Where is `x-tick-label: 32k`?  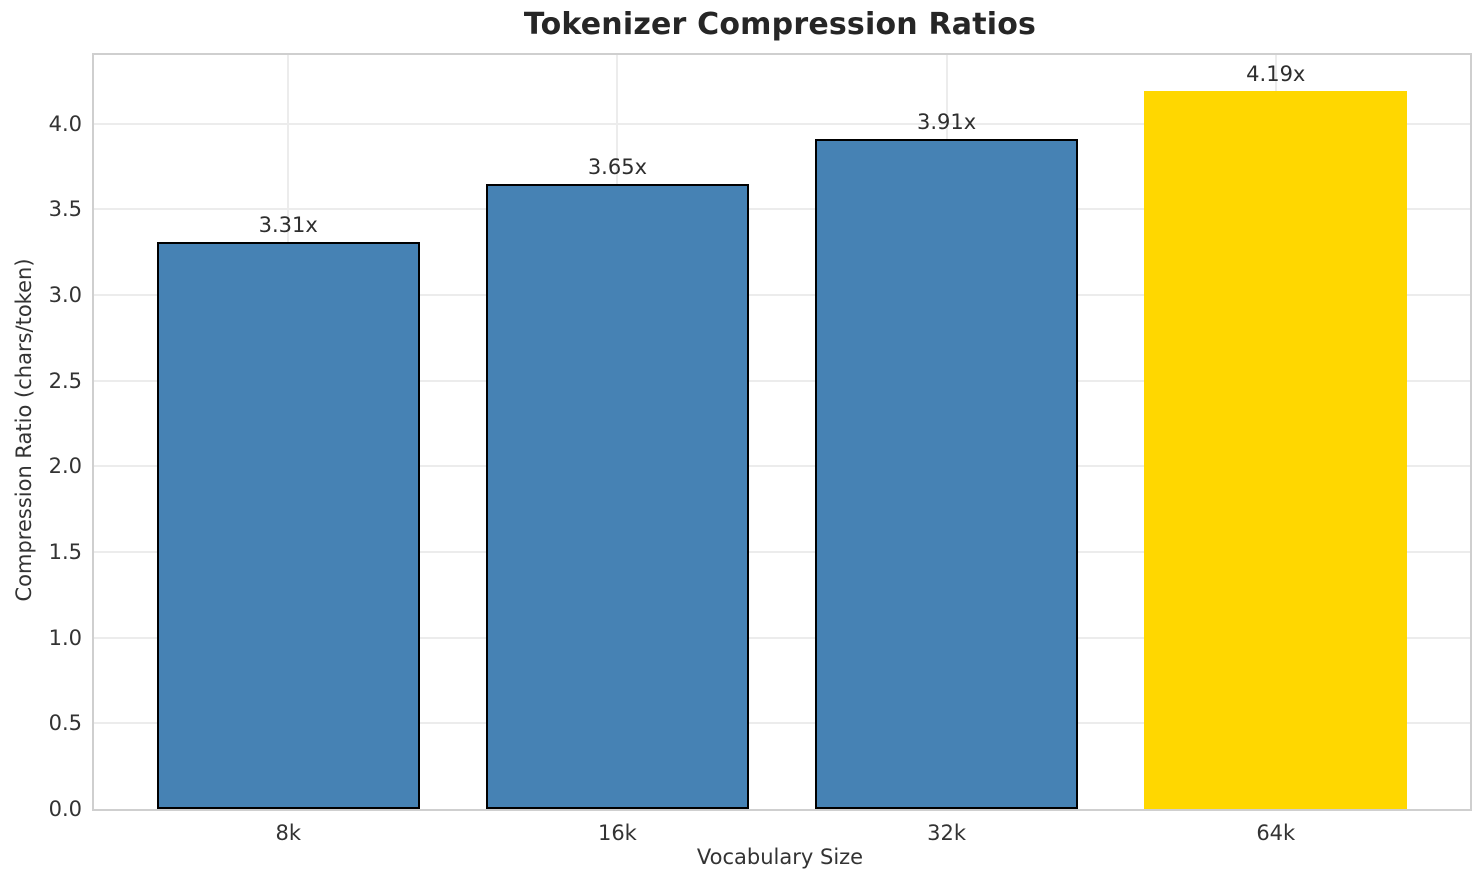 x-tick-label: 32k is located at coordinates (947, 833).